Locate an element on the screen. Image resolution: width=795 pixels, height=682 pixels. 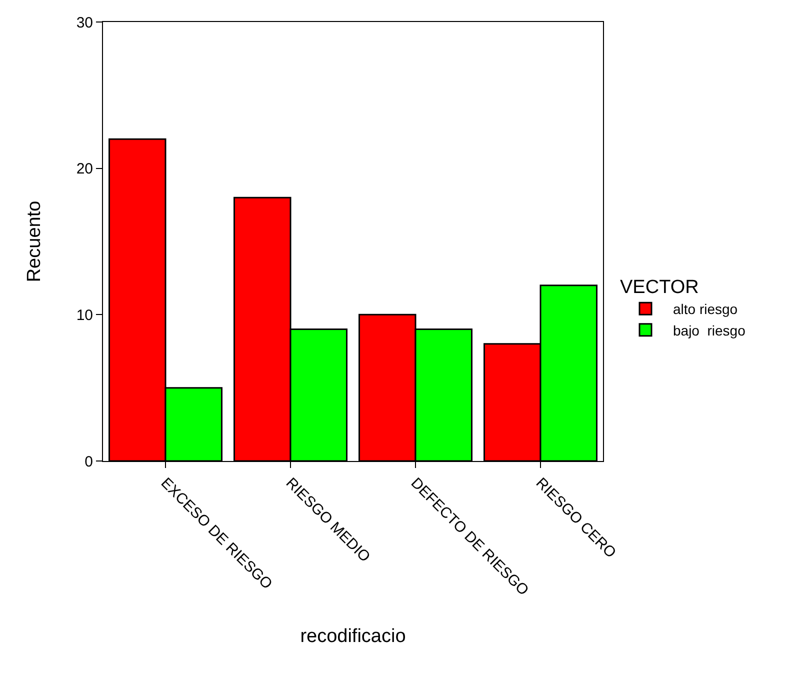
legend-label: bajo riesgo is located at coordinates (709, 330).